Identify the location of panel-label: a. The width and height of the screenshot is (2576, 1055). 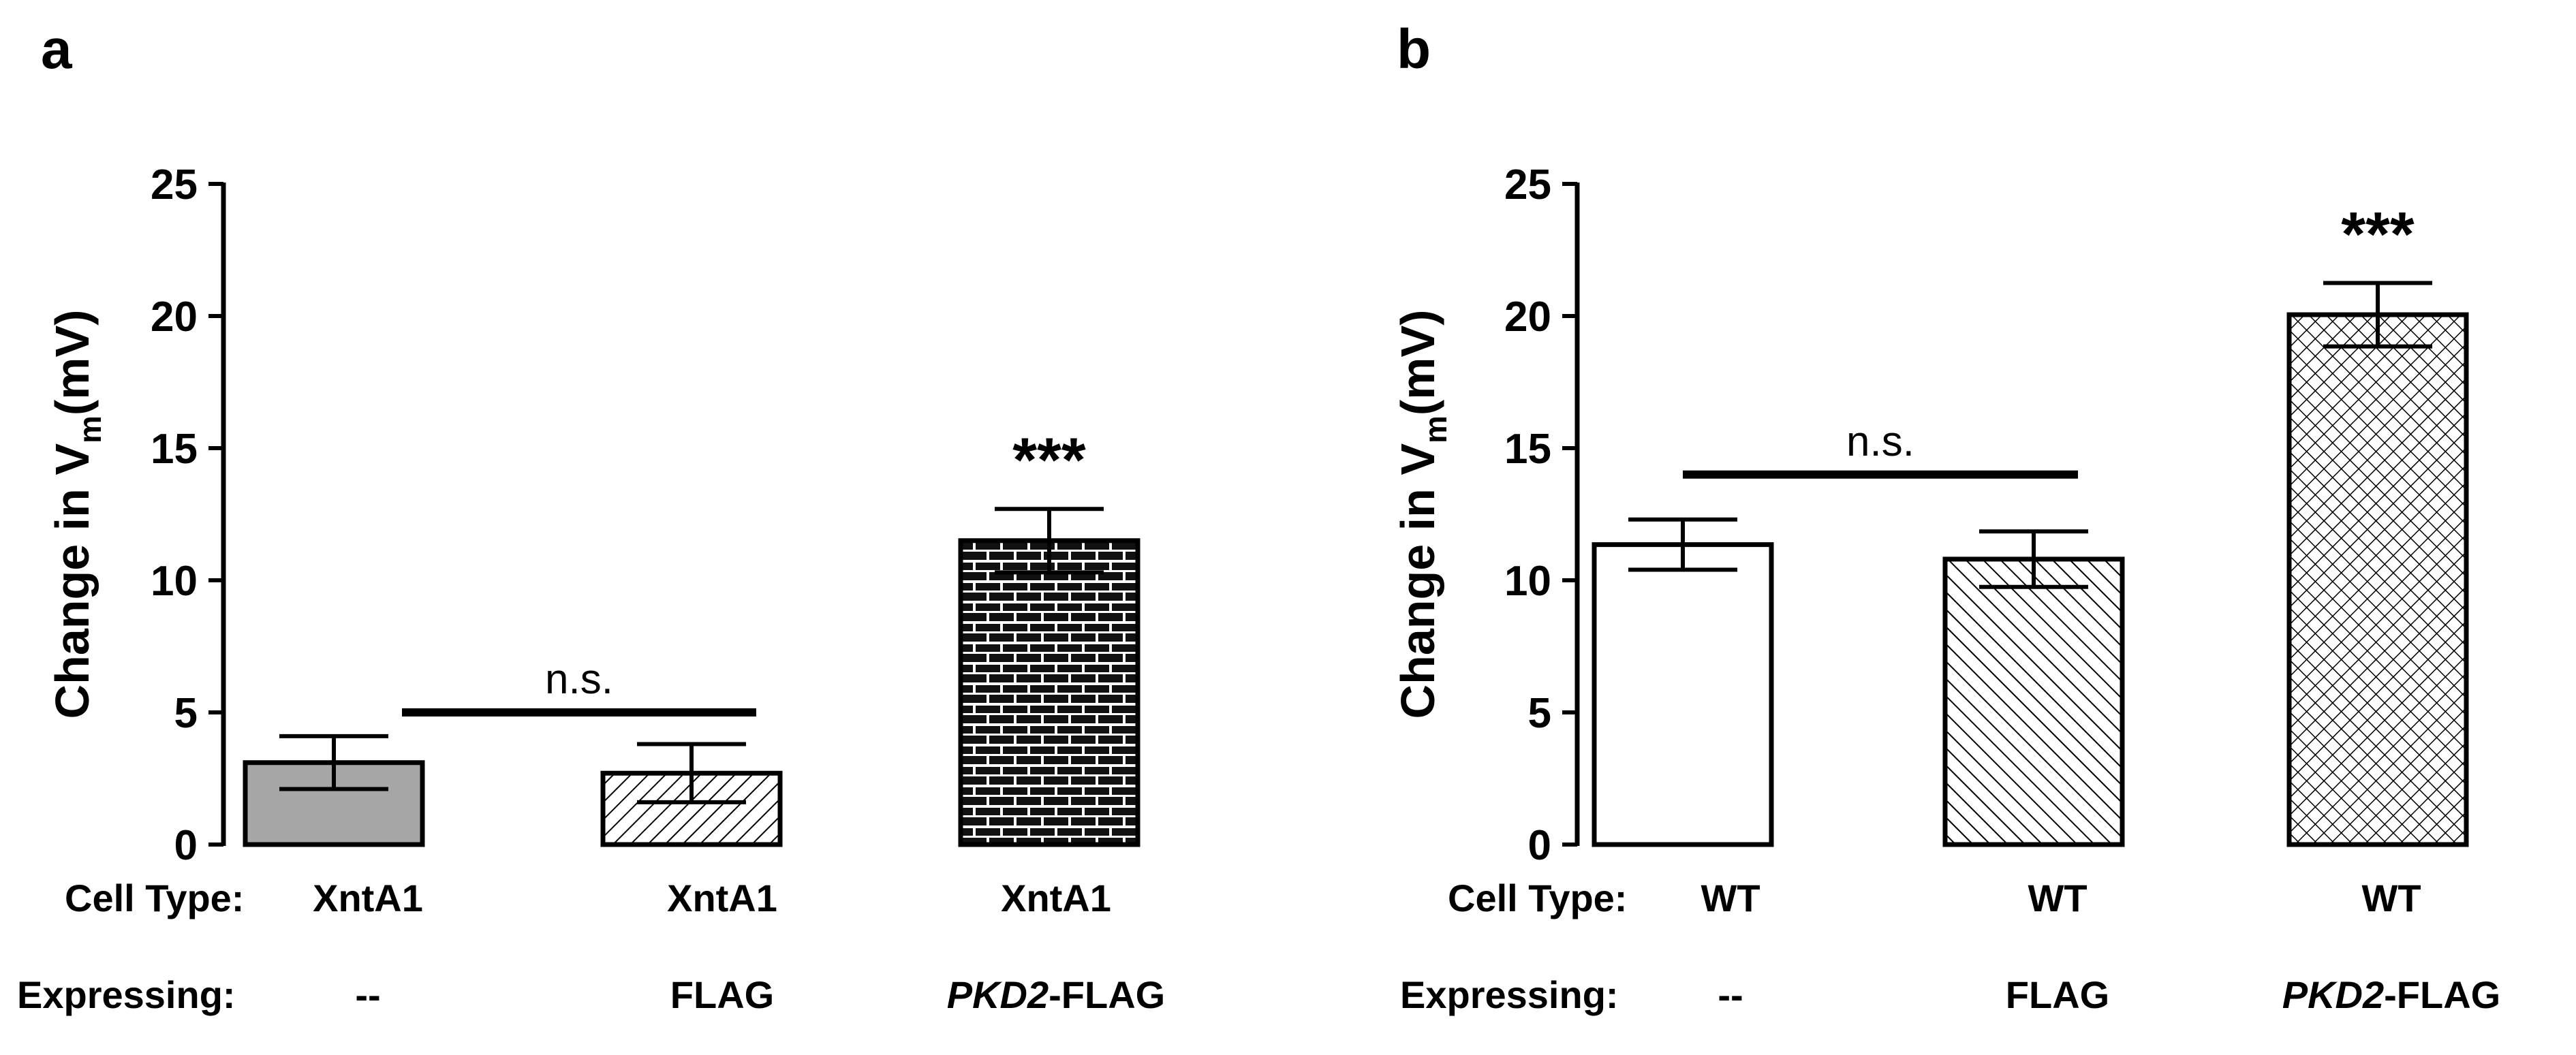
(57, 49).